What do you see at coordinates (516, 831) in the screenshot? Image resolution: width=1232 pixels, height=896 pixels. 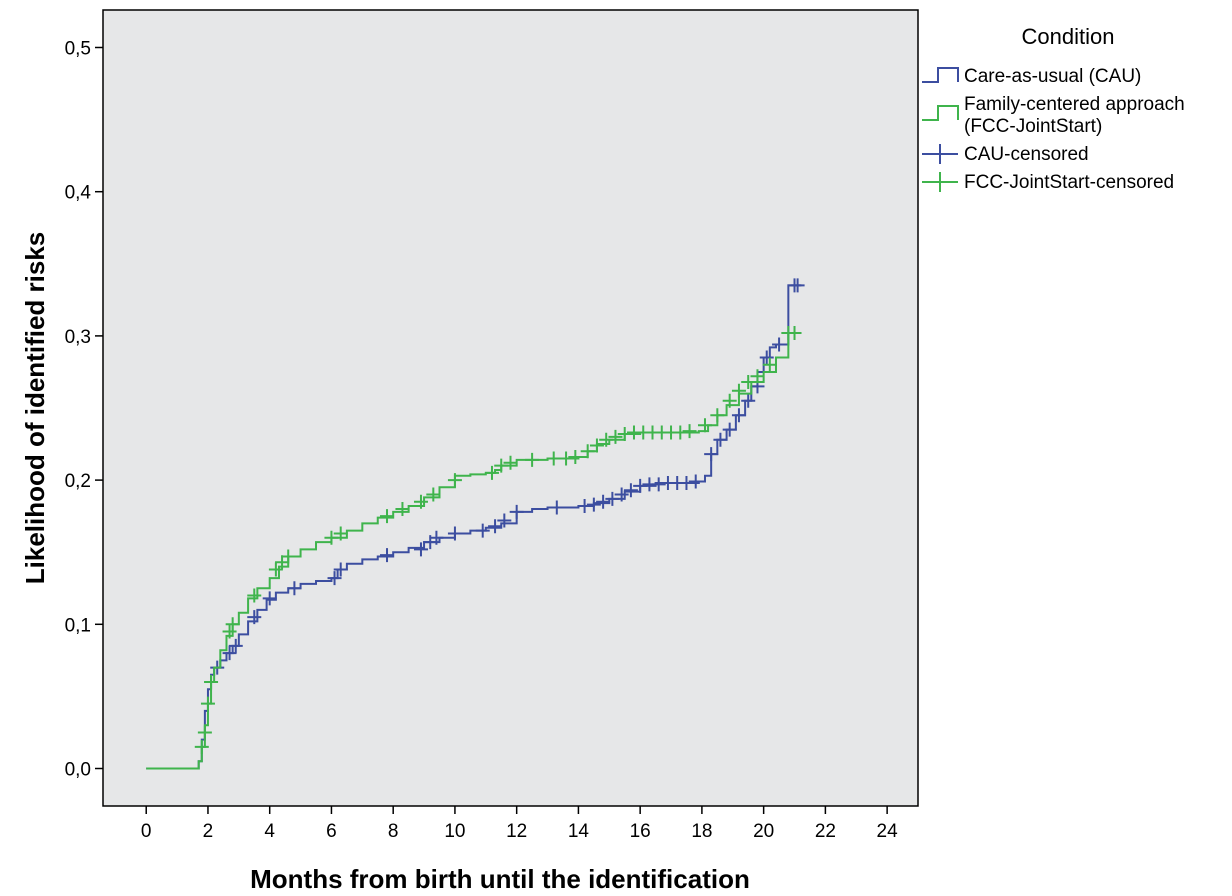 I see `x-tick-label: 12` at bounding box center [516, 831].